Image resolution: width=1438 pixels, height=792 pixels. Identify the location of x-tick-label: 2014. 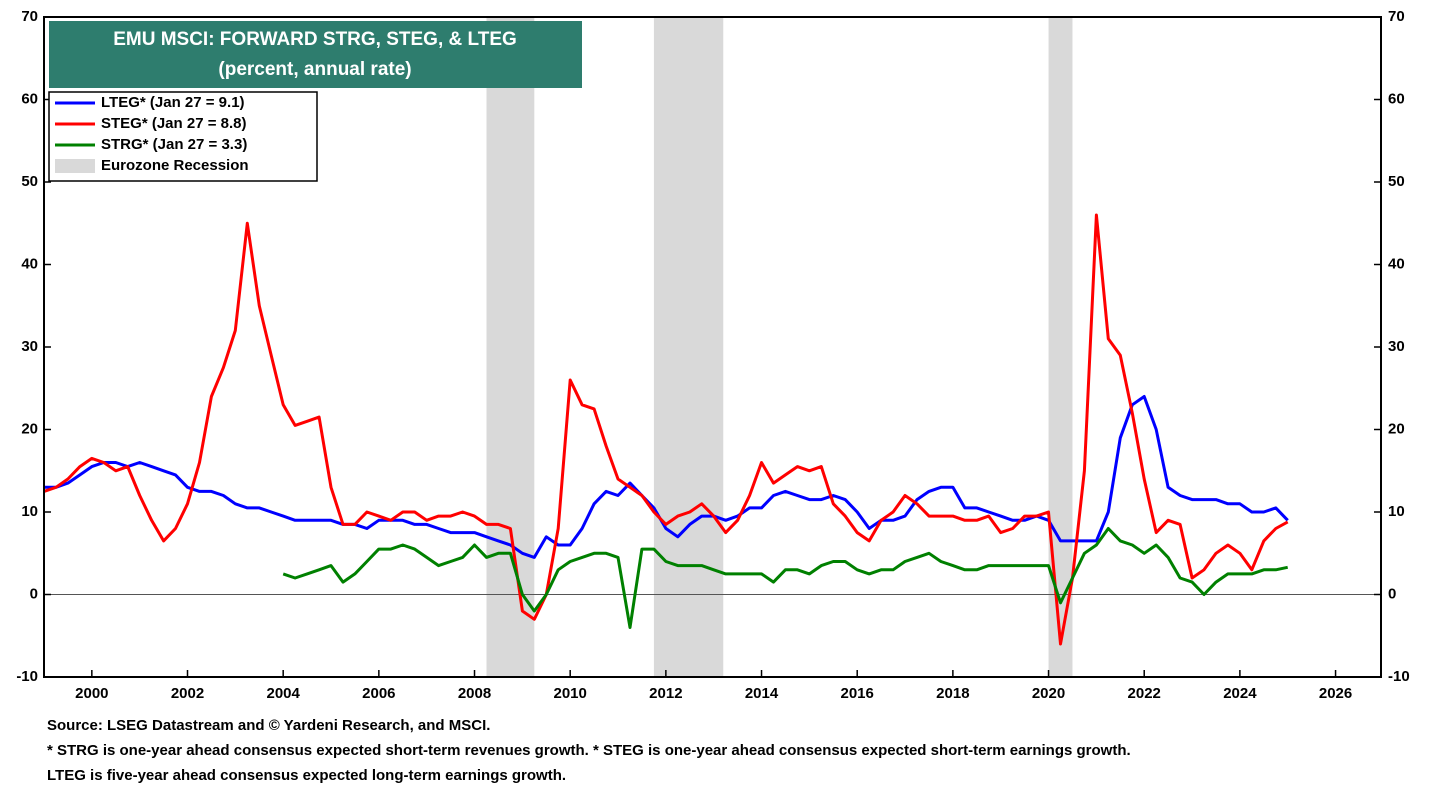
(762, 693).